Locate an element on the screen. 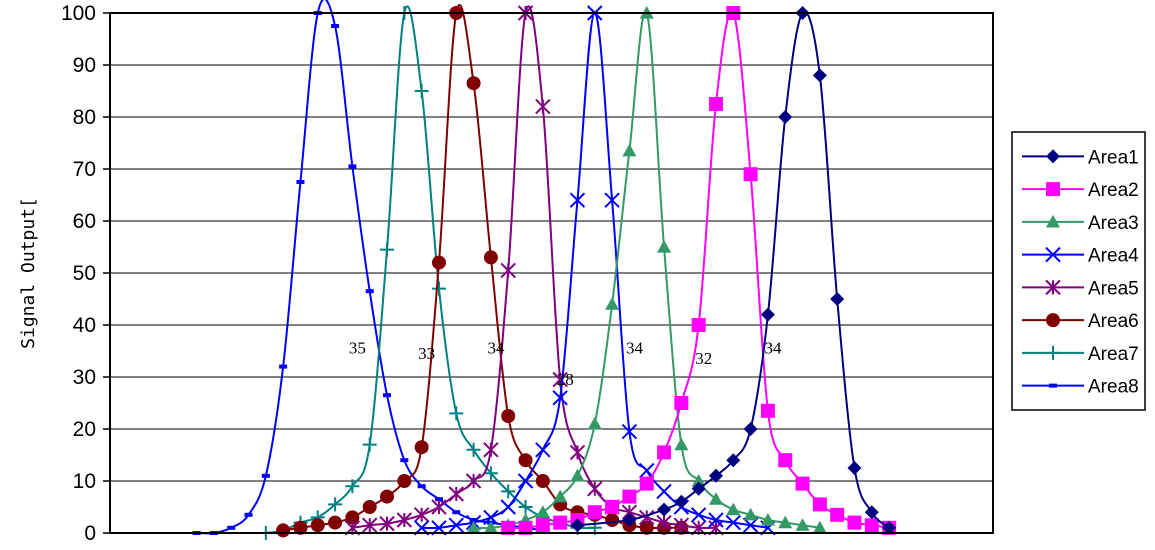  y-axis-label: Signal Output[ is located at coordinates (28, 273).